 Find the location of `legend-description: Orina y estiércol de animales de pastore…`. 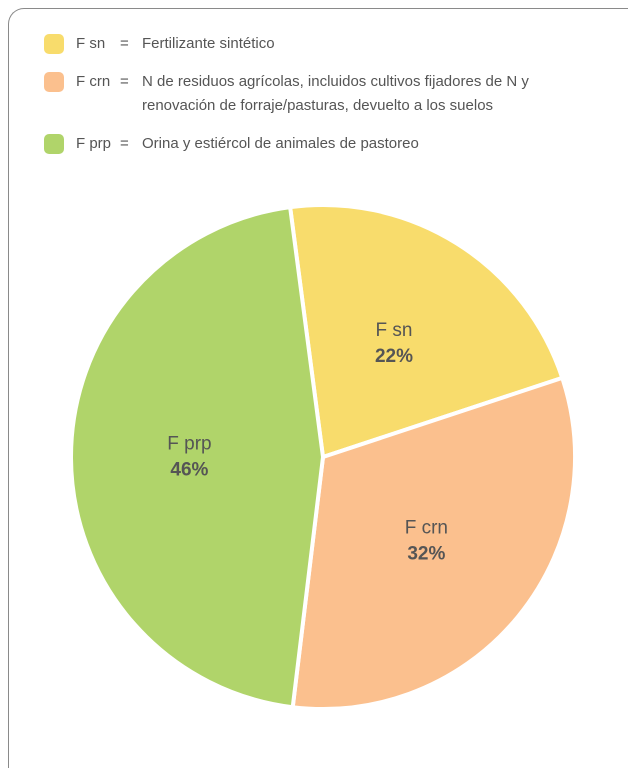

legend-description: Orina y estiércol de animales de pastore… is located at coordinates (280, 143).